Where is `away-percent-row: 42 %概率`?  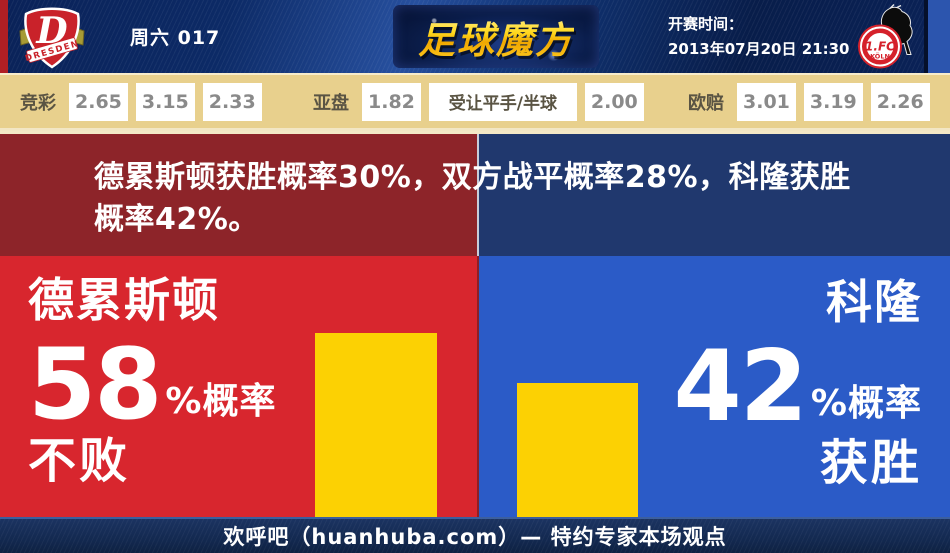
away-percent-row: 42 %概率 is located at coordinates (797, 387).